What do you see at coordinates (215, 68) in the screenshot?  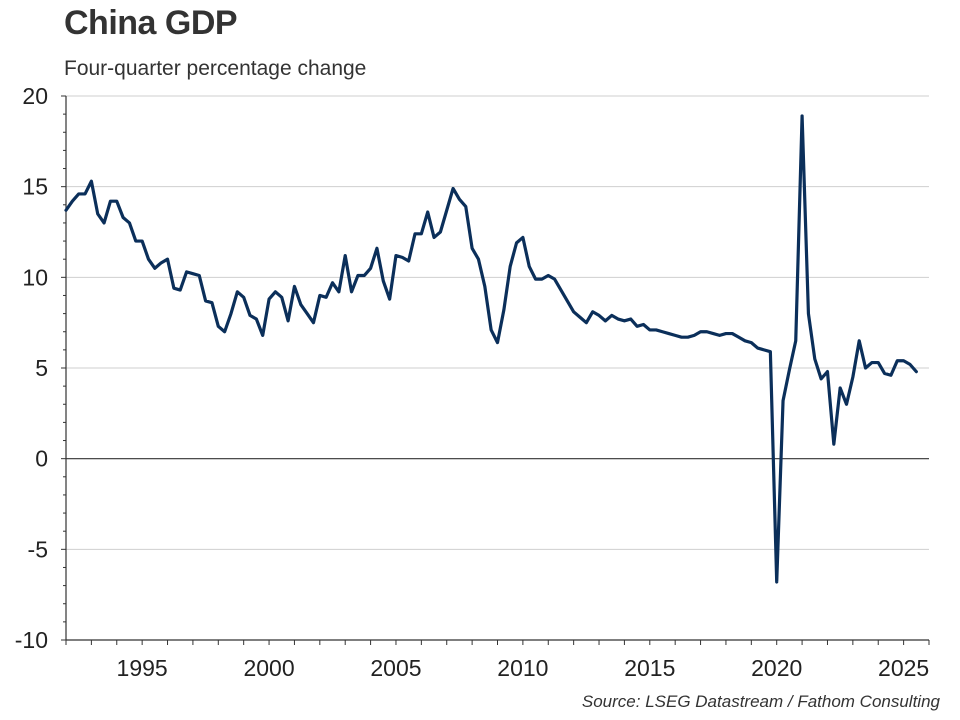 I see `chart-subtitle: Four-quarter percentage change` at bounding box center [215, 68].